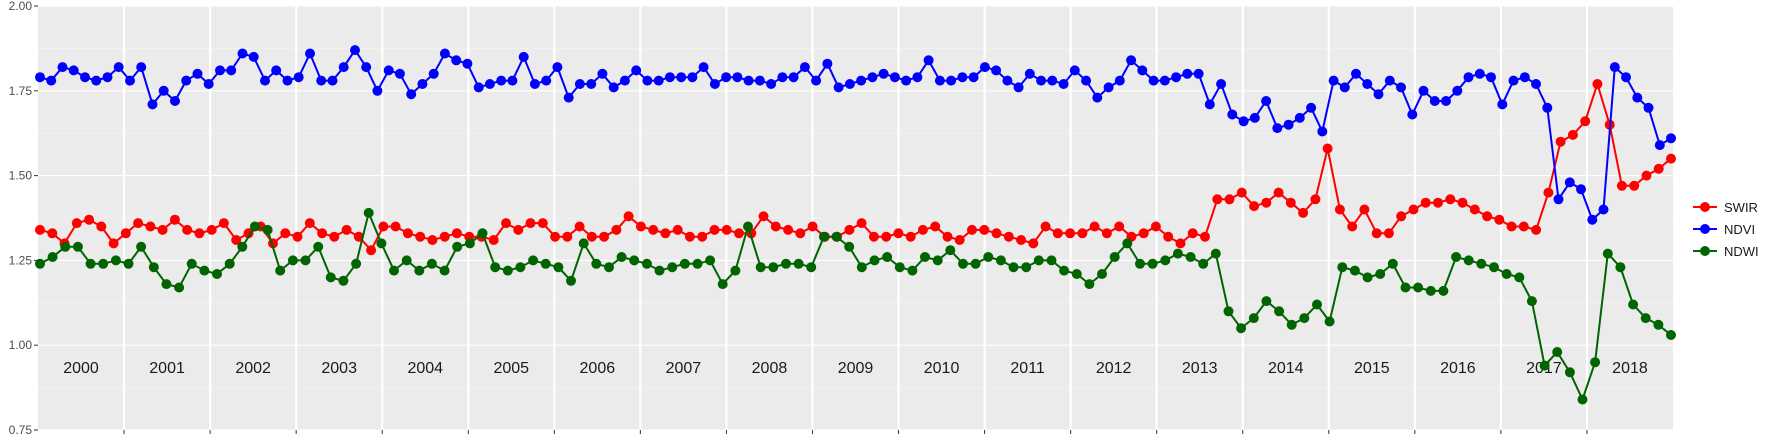  Describe the element at coordinates (1741, 207) in the screenshot. I see `legend-label-swir: SWIR` at that location.